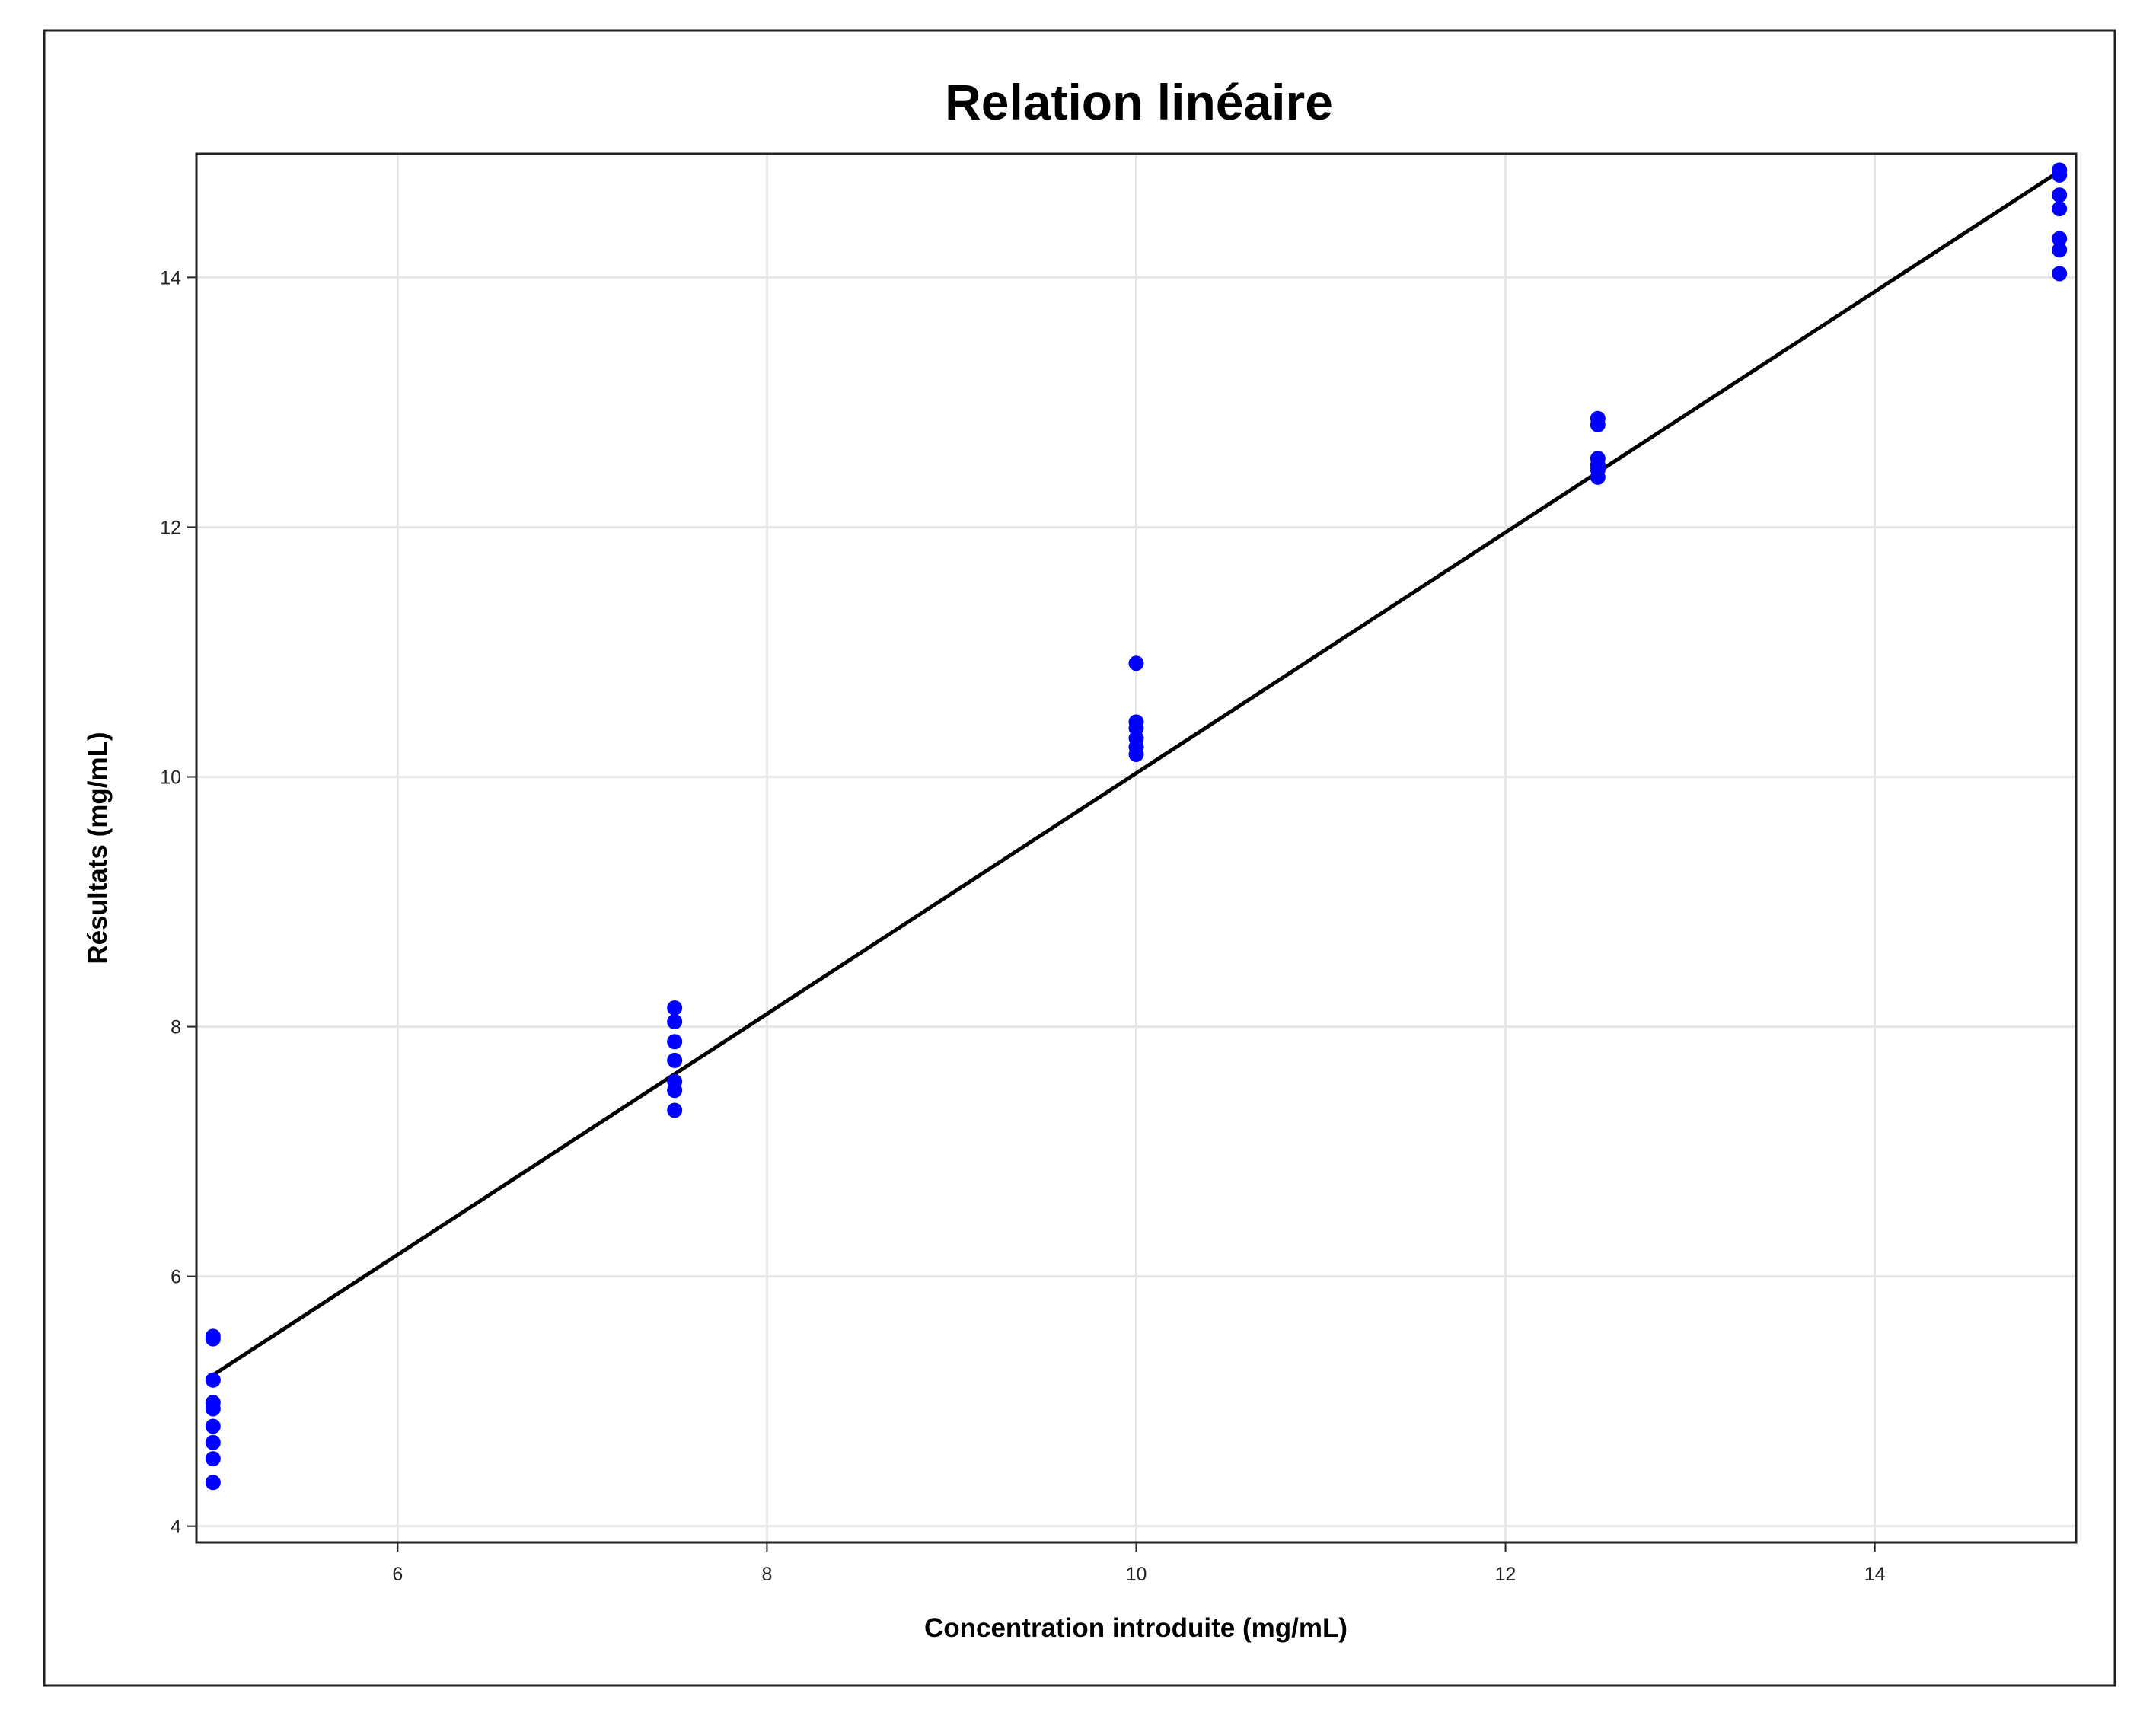  Describe the element at coordinates (170, 778) in the screenshot. I see `y-tick-label: 10` at that location.